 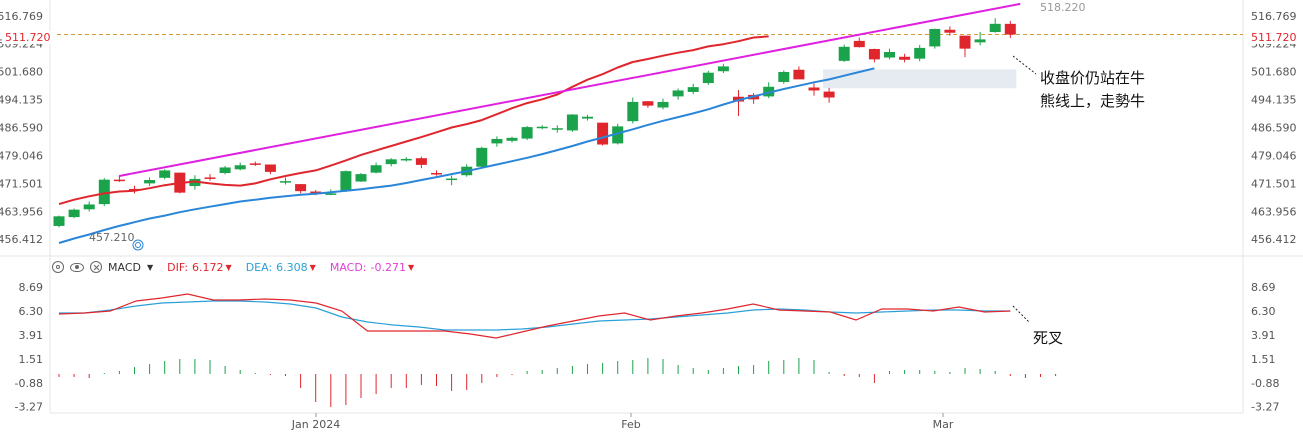 I want to click on price-tick-right: 486.590, so click(x=1274, y=128).